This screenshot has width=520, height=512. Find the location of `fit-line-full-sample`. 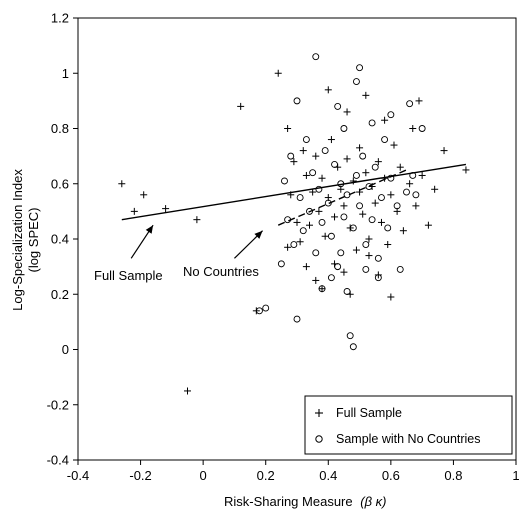

fit-line-full-sample is located at coordinates (294, 192).